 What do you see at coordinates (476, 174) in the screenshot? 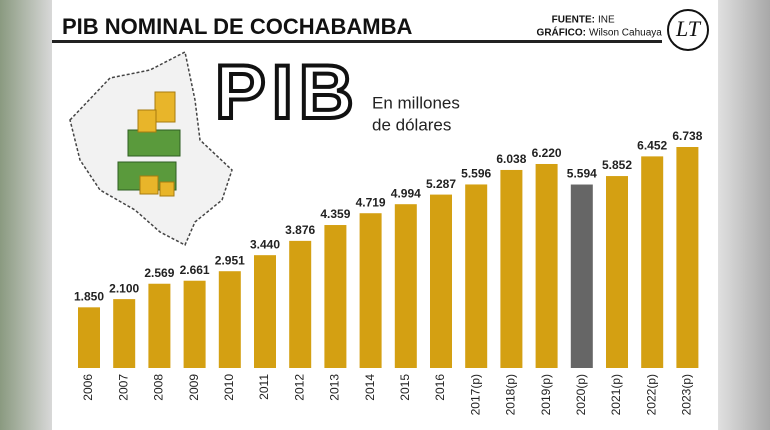
I see `value-label: 5.596` at bounding box center [476, 174].